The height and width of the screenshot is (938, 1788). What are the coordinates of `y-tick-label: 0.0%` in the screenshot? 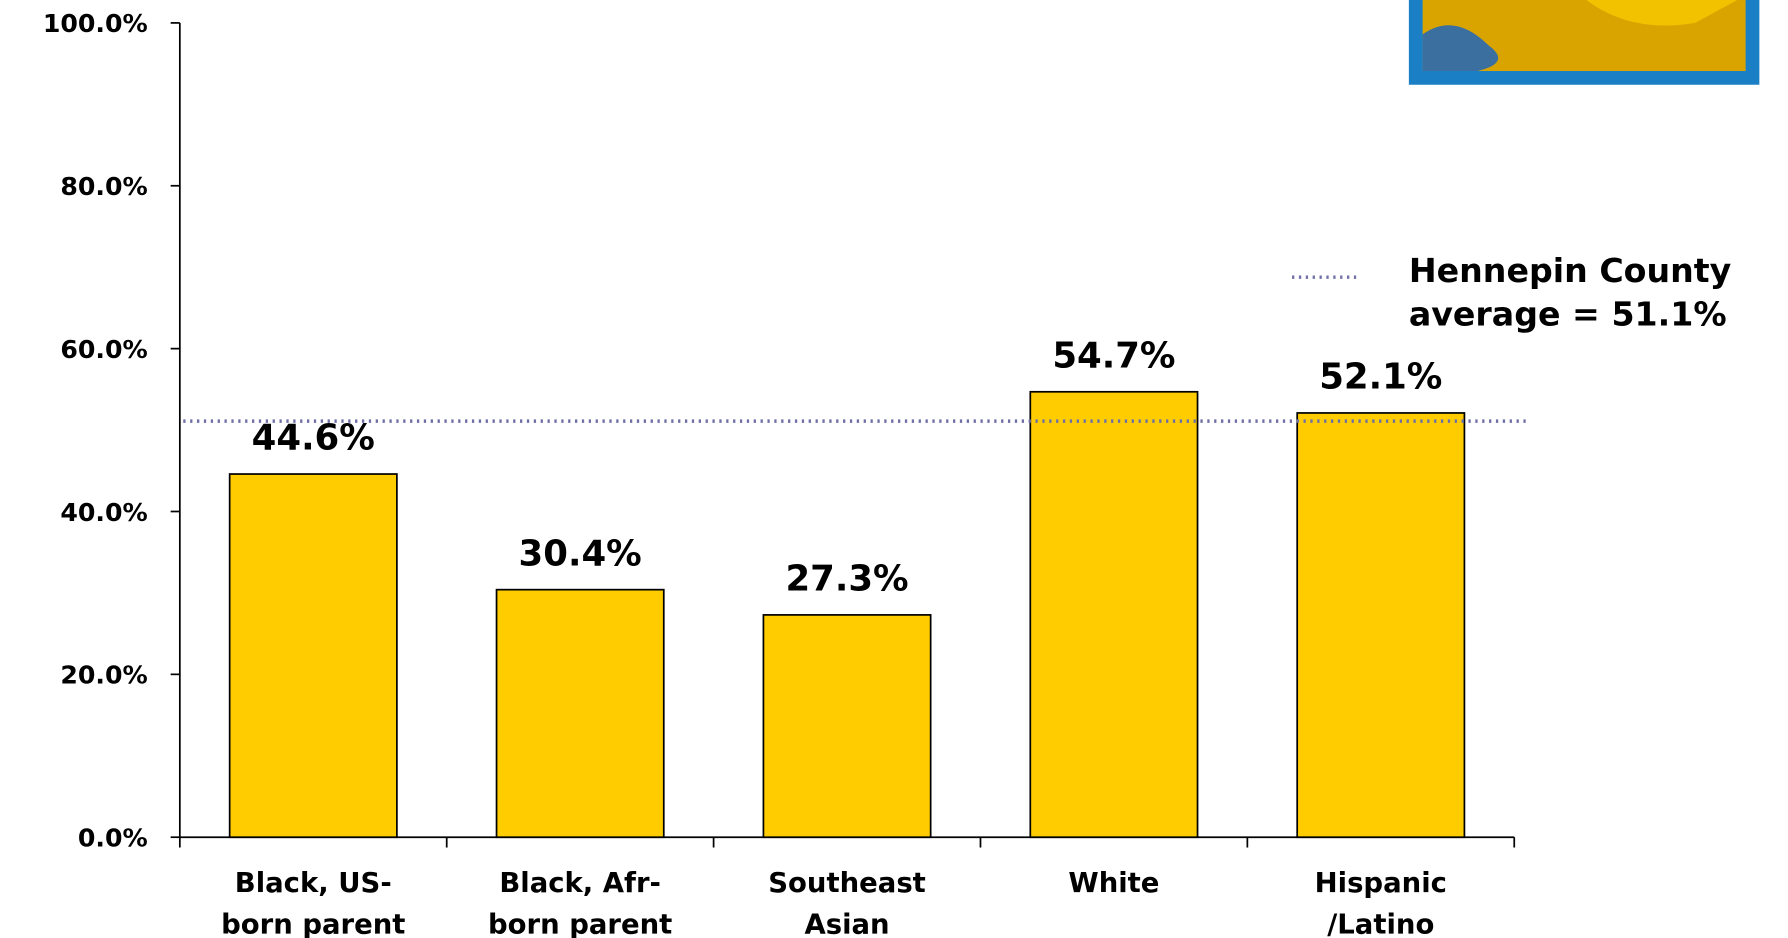 It's located at (113, 838).